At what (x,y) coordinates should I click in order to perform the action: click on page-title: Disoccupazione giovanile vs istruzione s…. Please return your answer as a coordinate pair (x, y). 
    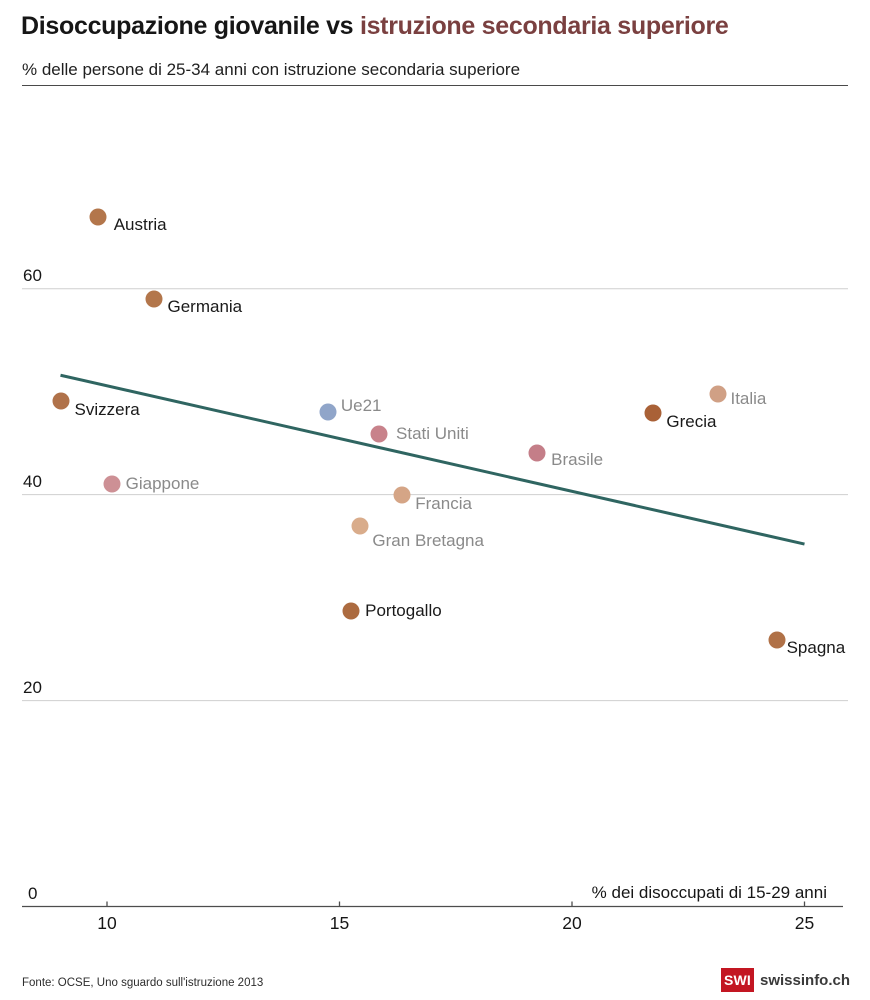
    Looking at the image, I should click on (375, 26).